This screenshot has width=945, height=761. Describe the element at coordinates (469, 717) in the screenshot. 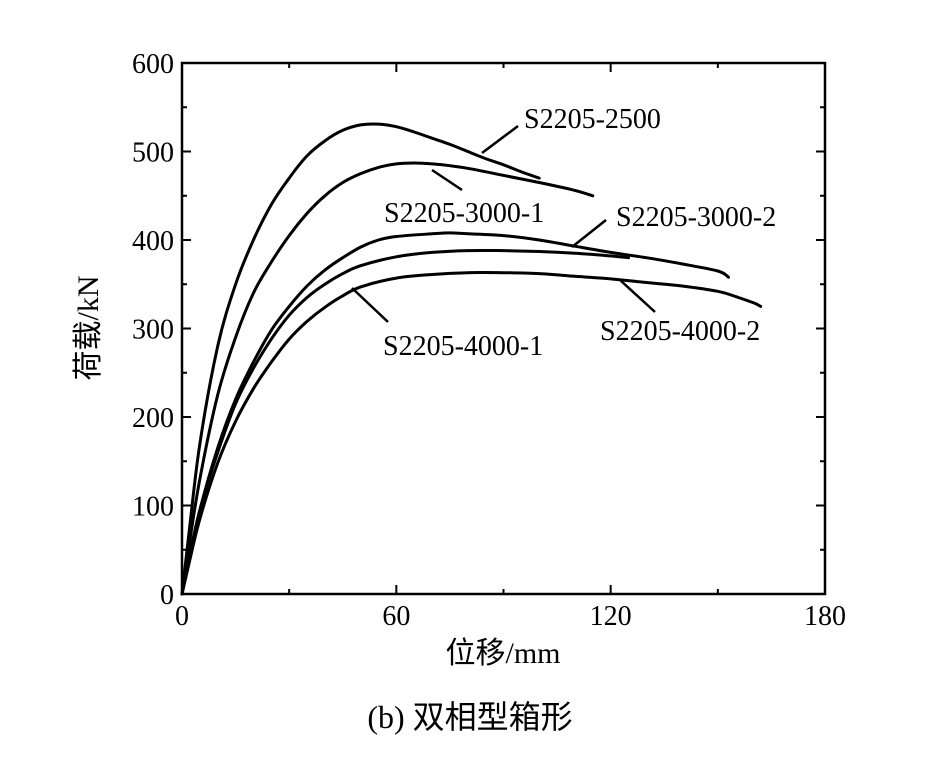

I see `figure-caption: (b) 双相型箱形` at that location.